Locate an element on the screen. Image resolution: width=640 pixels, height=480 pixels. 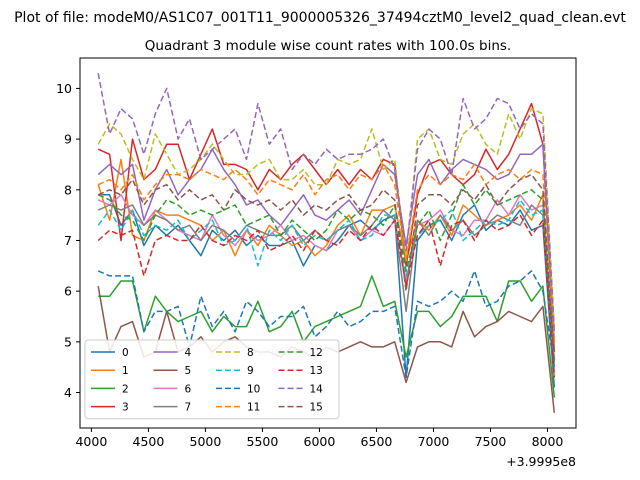
x-tick-label: 6000 is located at coordinates (320, 441).